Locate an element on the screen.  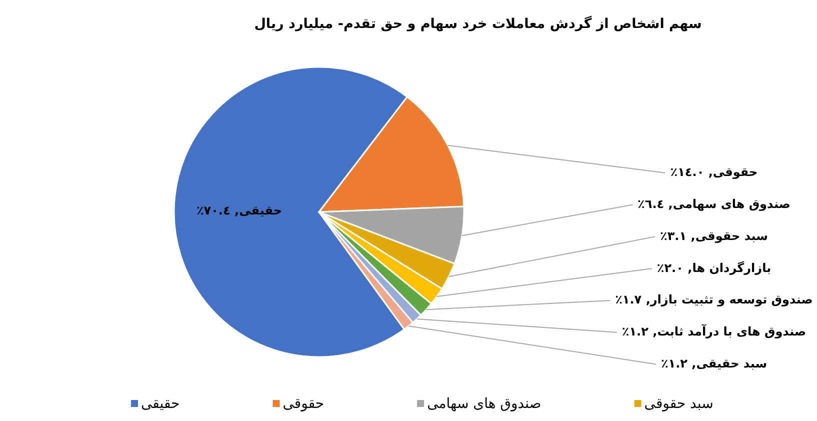
slice-label: صندوق های با درآمد ثابت is located at coordinates (731, 331).